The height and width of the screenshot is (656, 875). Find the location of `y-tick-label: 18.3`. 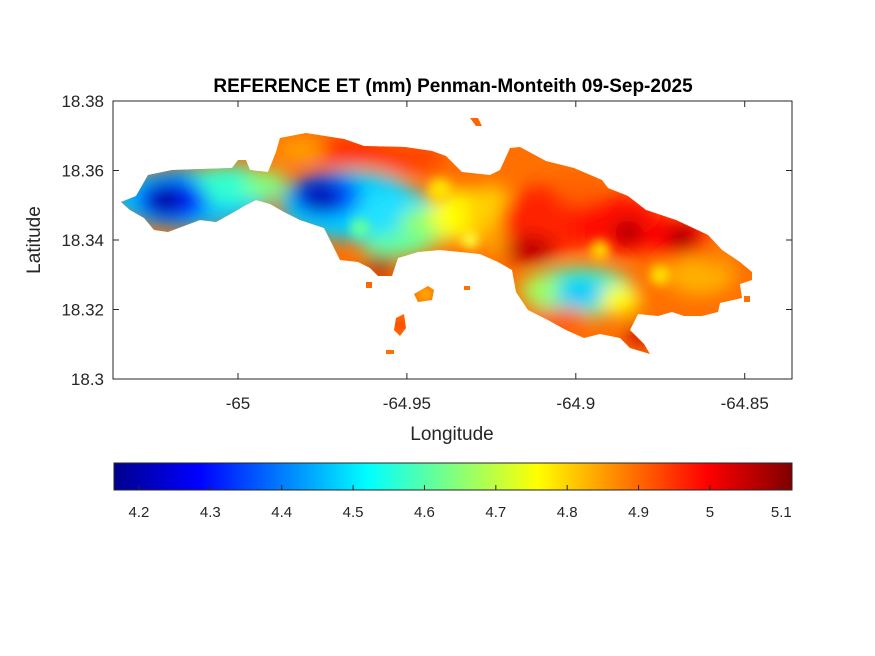

y-tick-label: 18.3 is located at coordinates (87, 379).